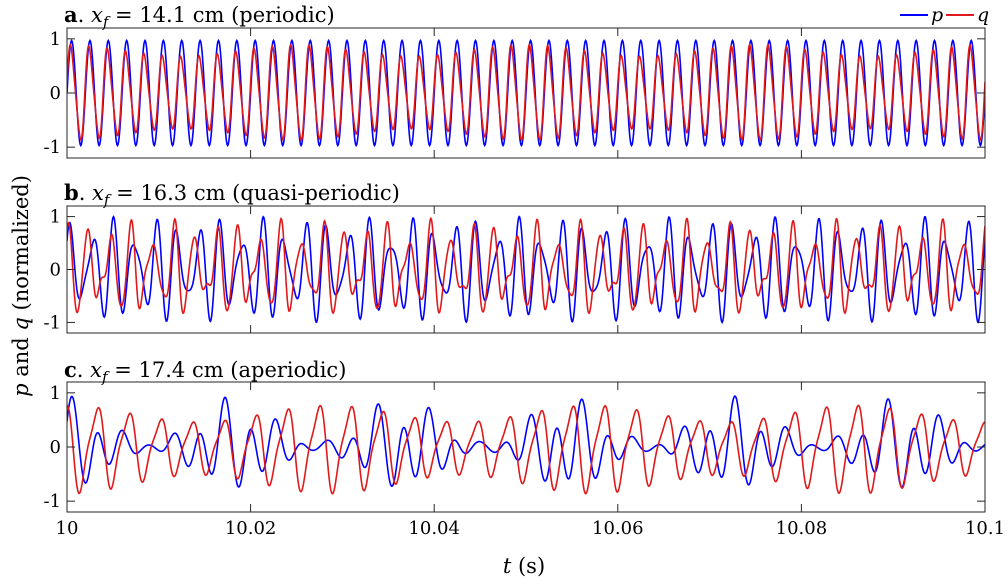 Image resolution: width=1008 pixels, height=586 pixels. I want to click on legend: p q, so click(944, 15).